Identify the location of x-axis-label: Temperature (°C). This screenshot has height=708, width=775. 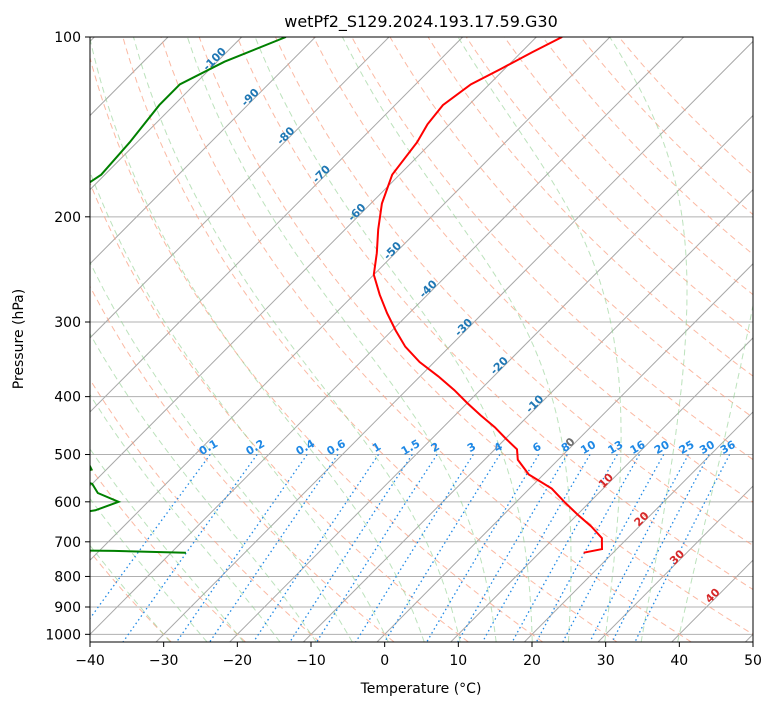
(421, 689).